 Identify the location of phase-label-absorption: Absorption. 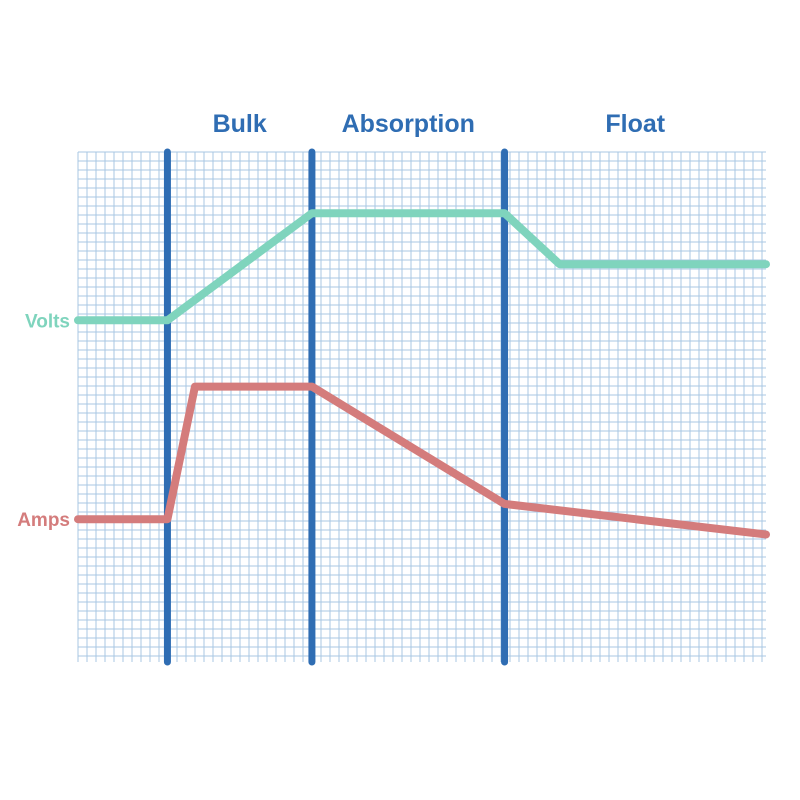
(408, 124).